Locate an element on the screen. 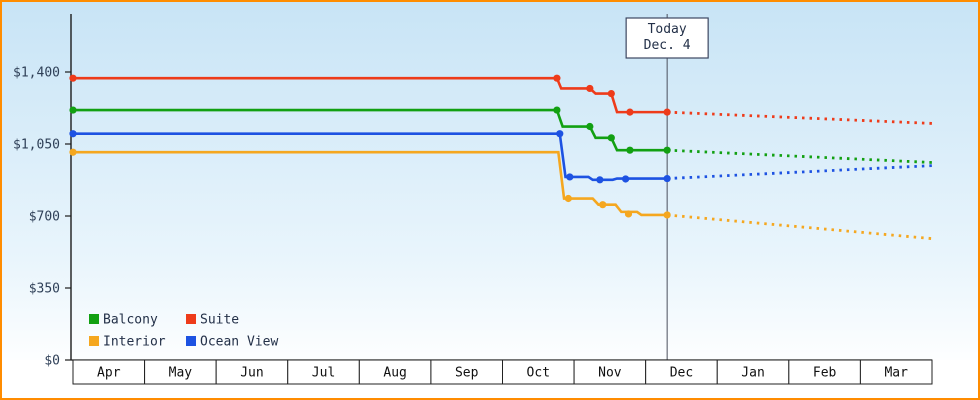  month-cell-may is located at coordinates (180, 372).